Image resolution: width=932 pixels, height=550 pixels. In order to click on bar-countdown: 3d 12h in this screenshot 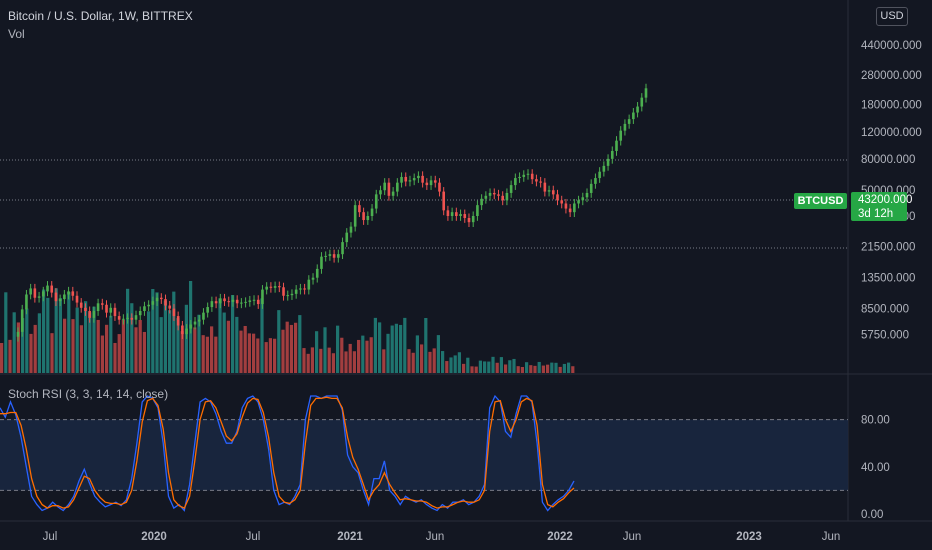, I will do `click(876, 214)`.